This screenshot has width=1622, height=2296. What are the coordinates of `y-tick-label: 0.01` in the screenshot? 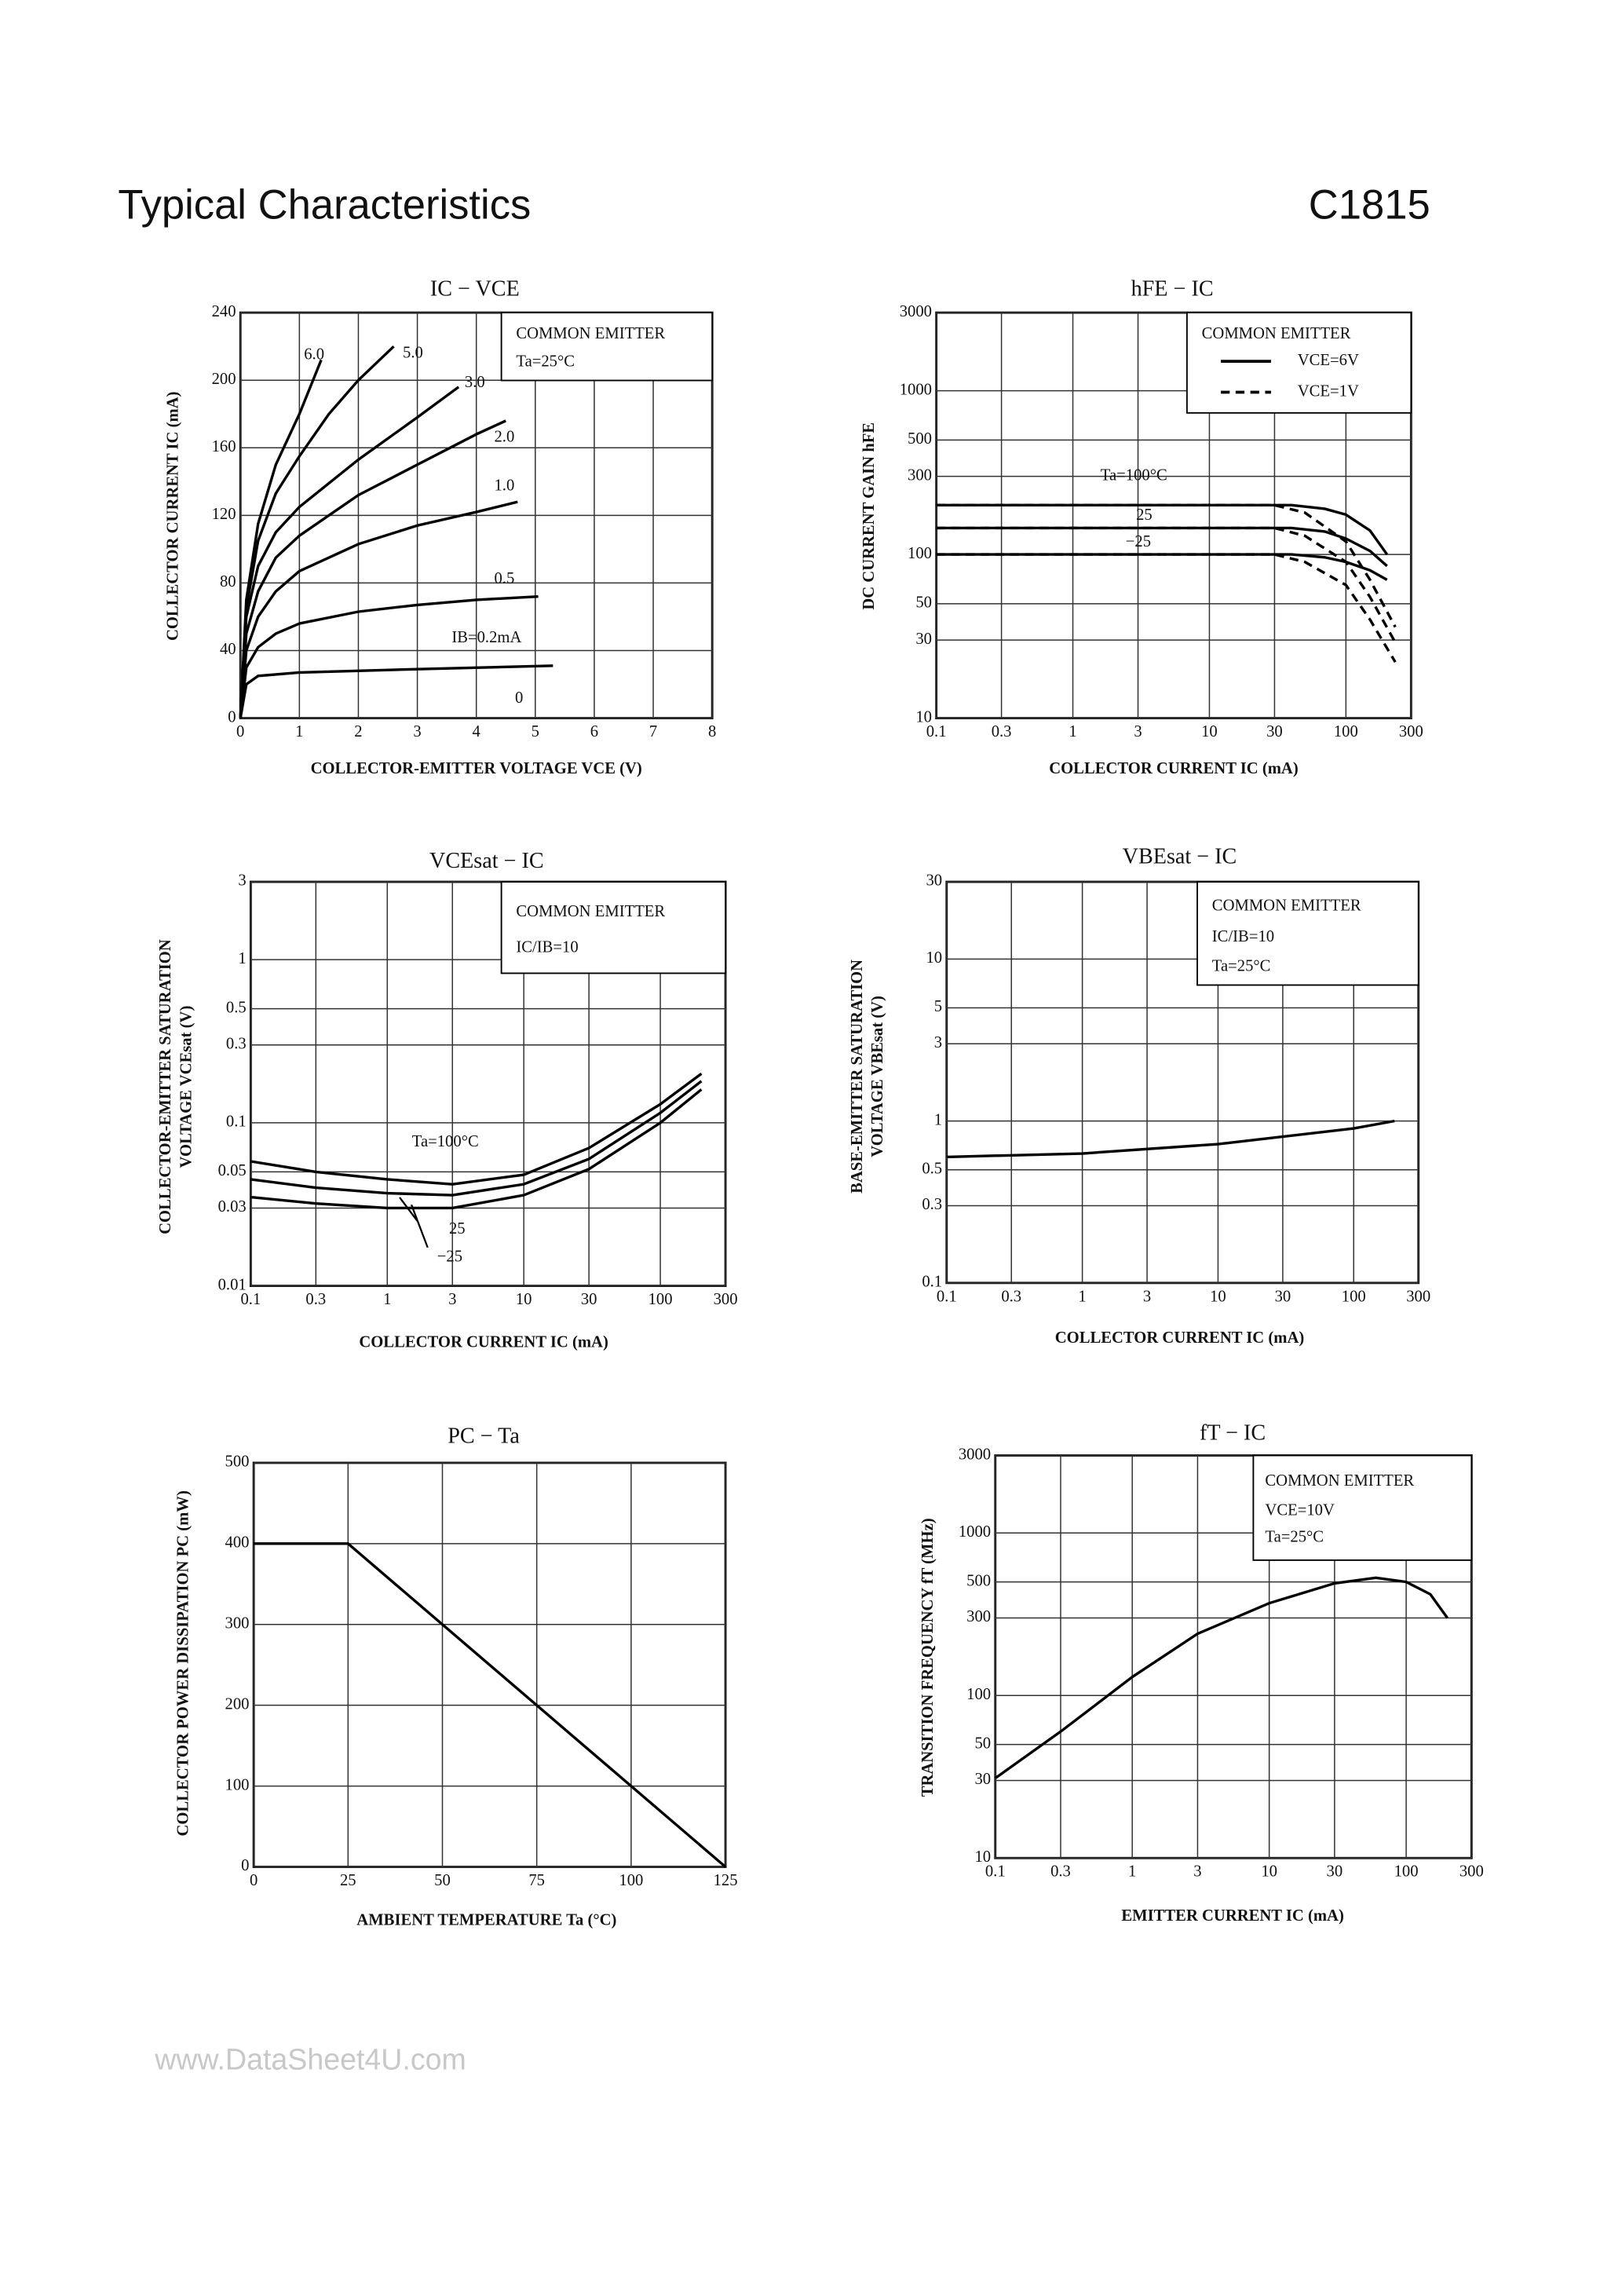 It's located at (232, 1285).